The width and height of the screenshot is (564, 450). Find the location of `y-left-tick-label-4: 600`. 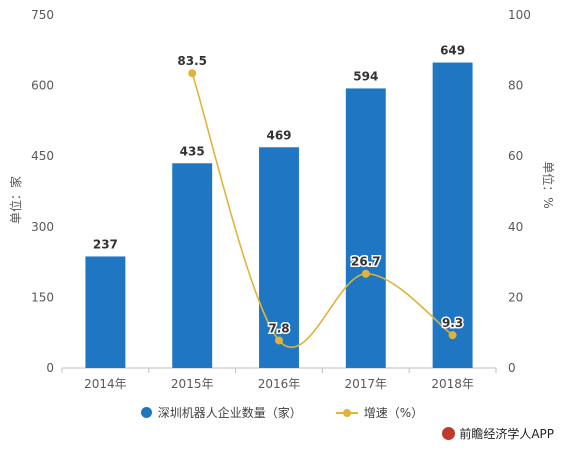

y-left-tick-label-4: 600 is located at coordinates (42, 86).